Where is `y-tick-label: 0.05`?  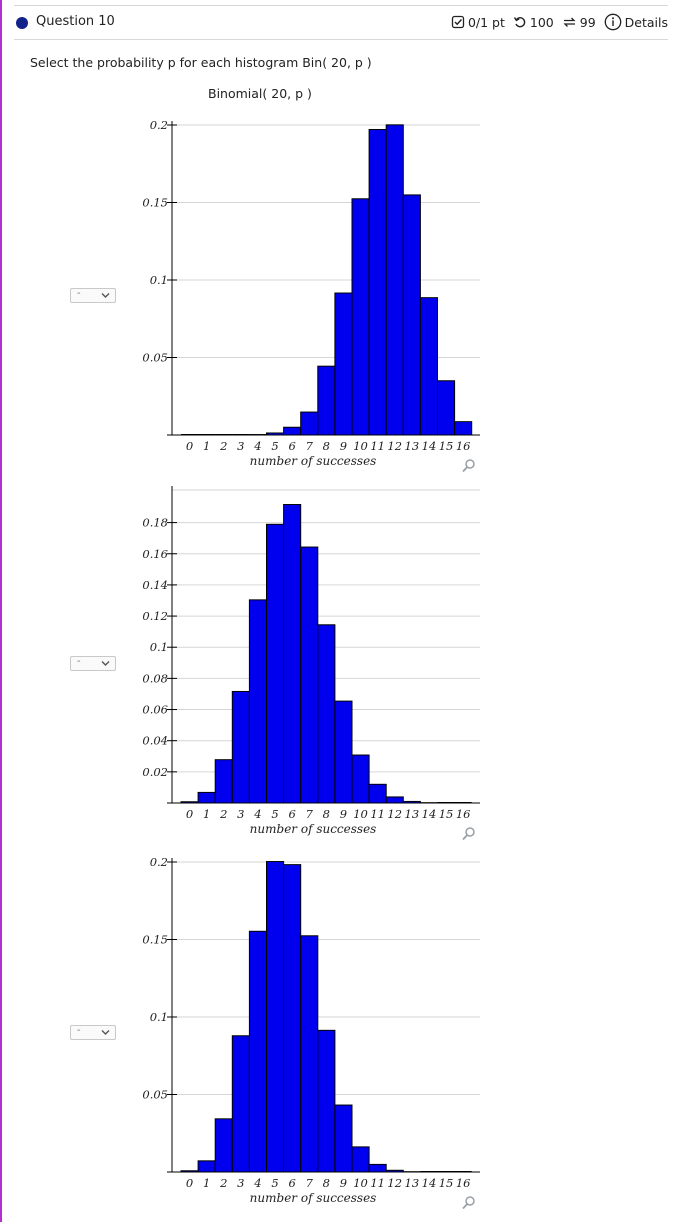 y-tick-label: 0.05 is located at coordinates (155, 1095).